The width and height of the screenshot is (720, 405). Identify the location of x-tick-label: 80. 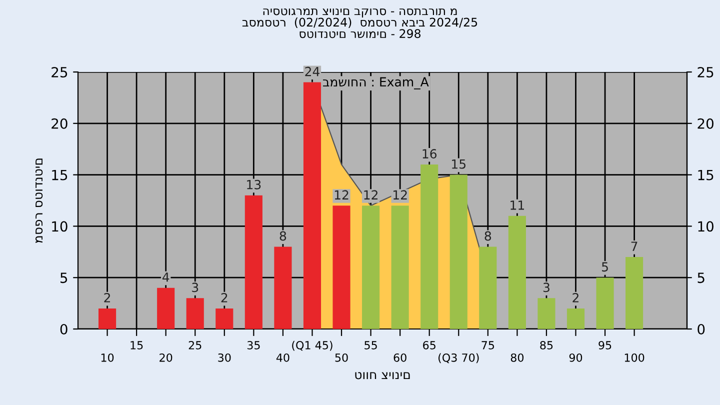
(517, 357).